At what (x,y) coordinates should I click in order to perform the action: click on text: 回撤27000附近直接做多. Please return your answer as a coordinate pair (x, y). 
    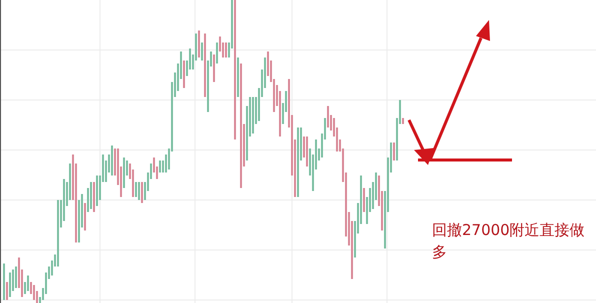
    Looking at the image, I should click on (509, 241).